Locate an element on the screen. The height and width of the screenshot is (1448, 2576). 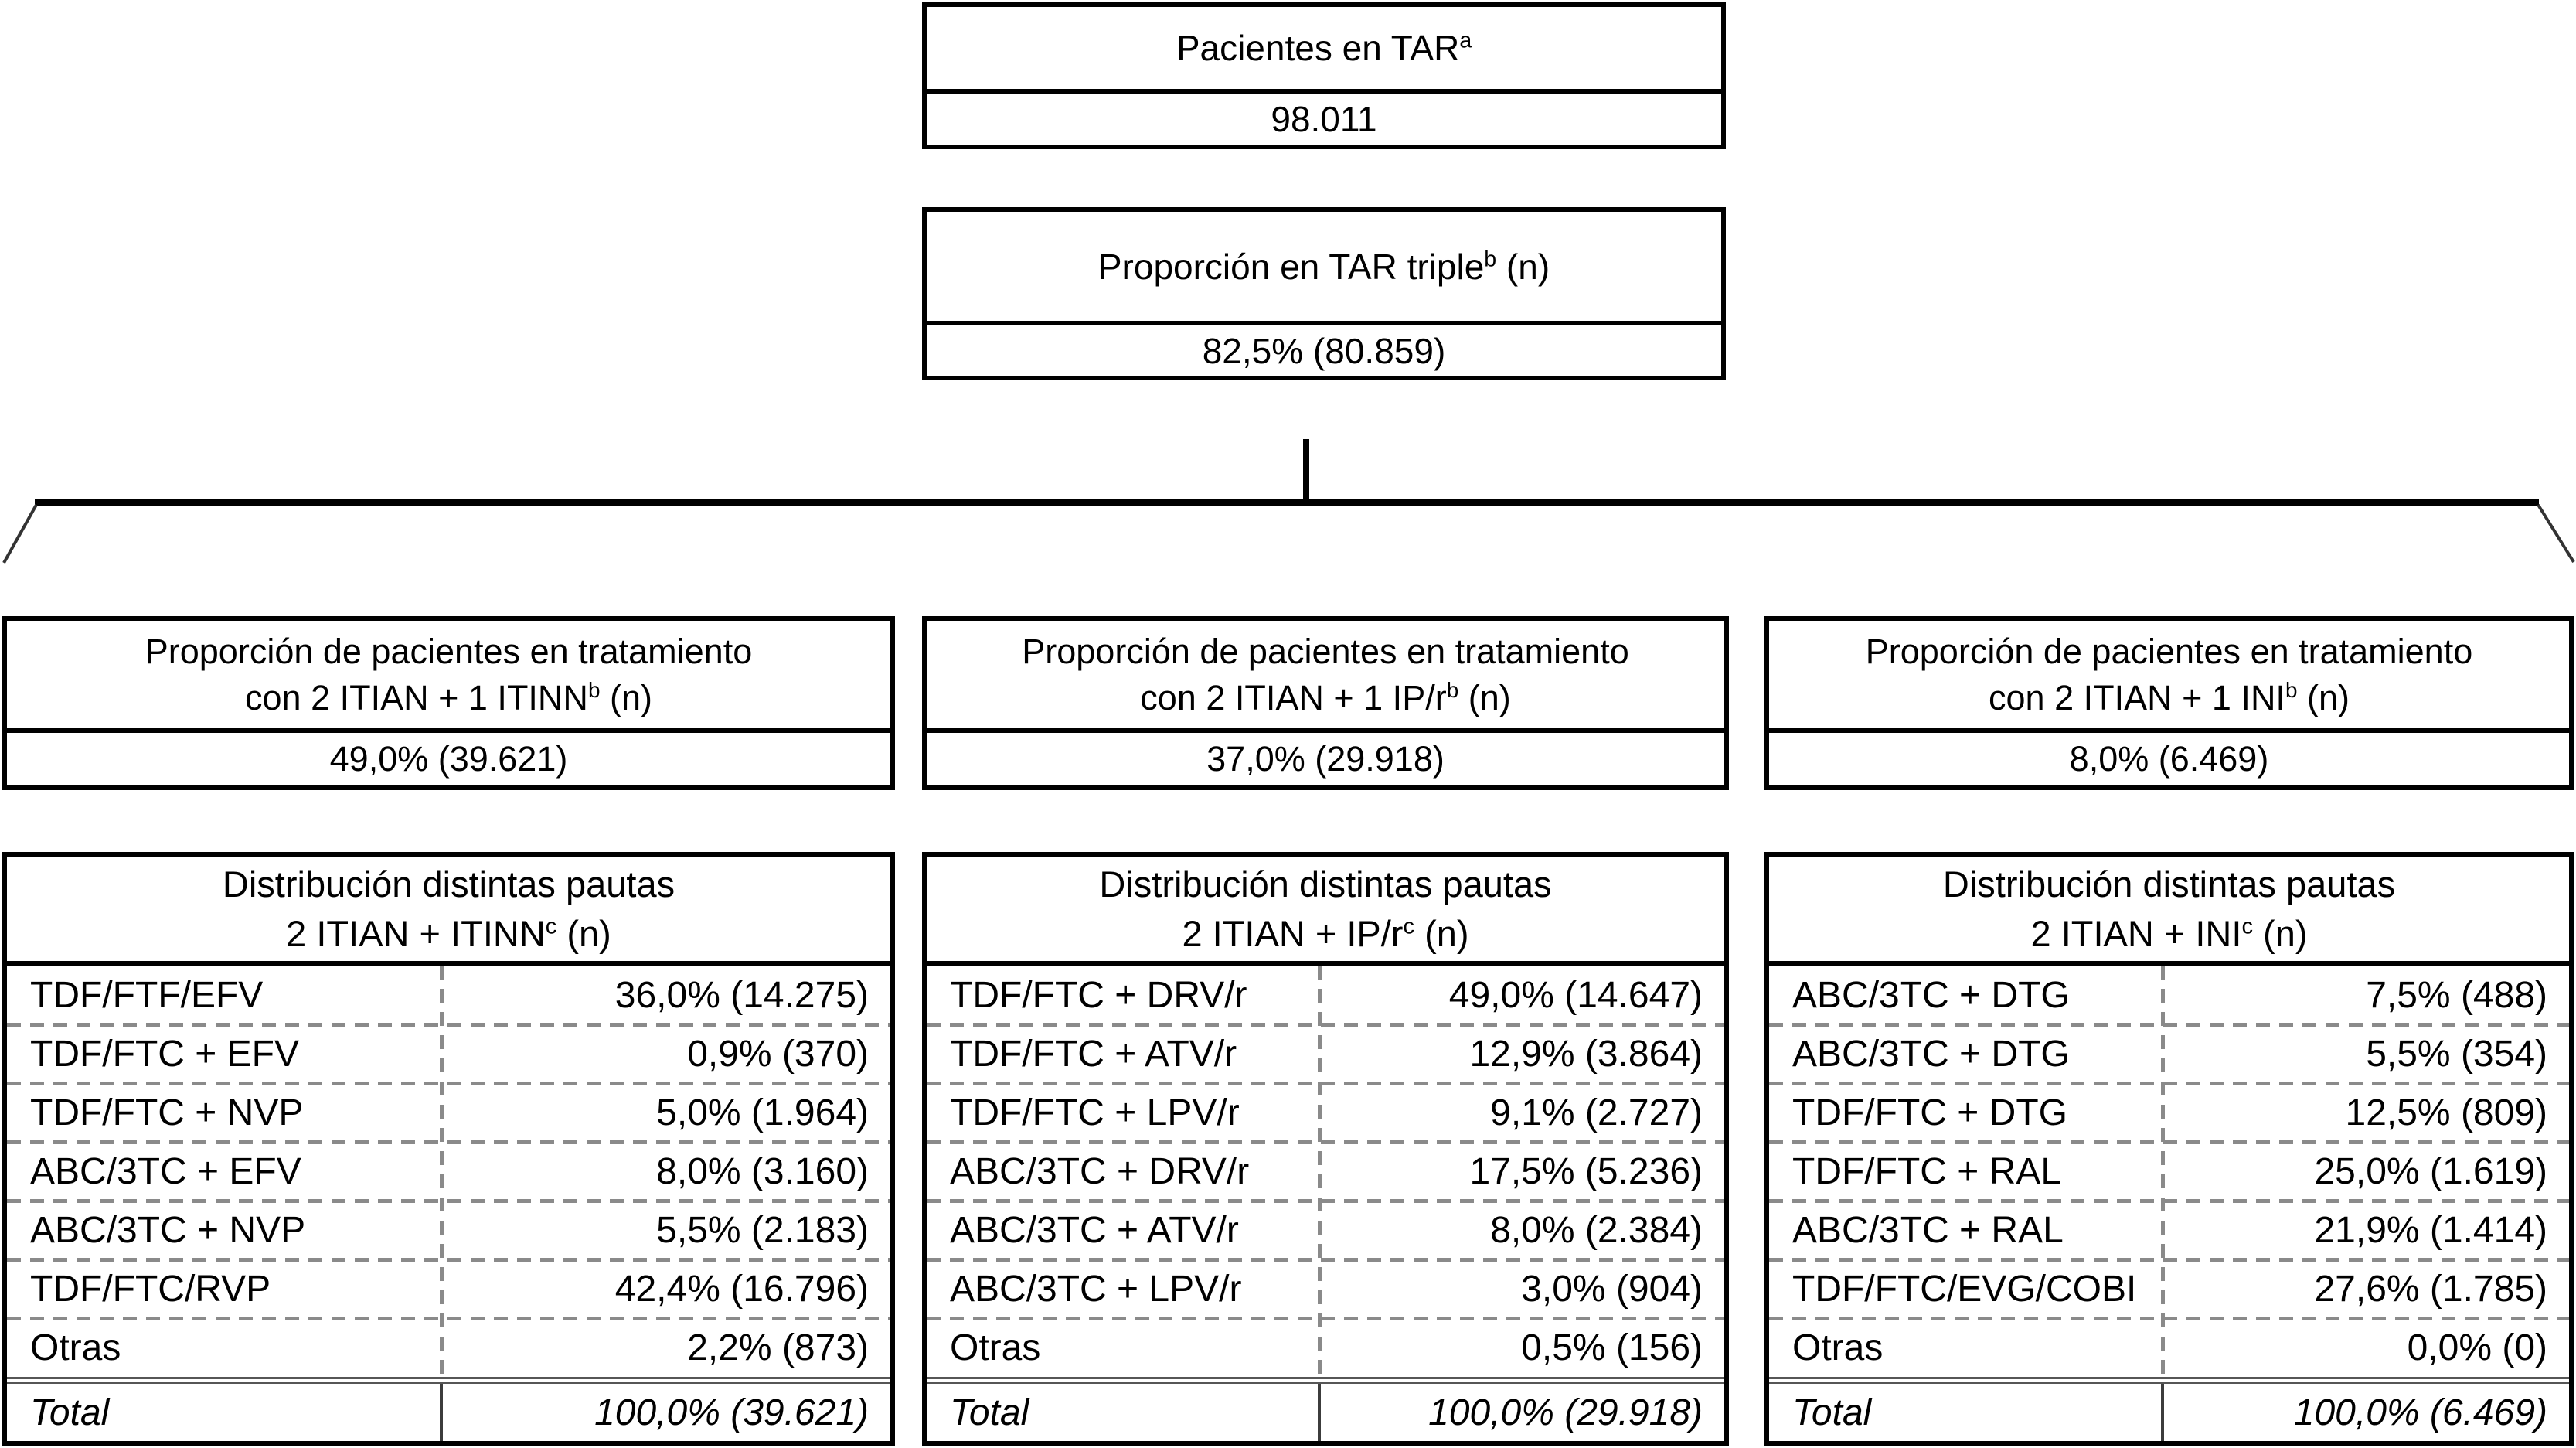
table-total-row: Total 100,0% (39.621) is located at coordinates (449, 1409).